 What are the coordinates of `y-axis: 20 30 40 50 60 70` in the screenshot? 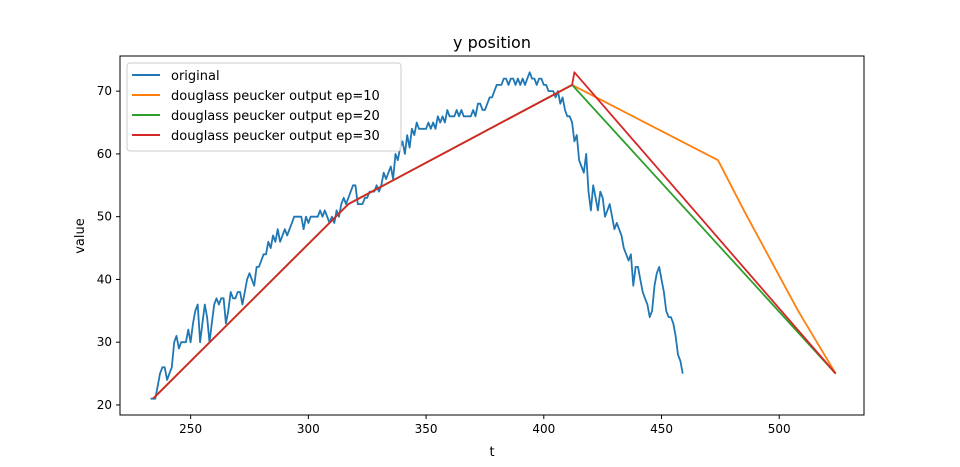 It's located at (108, 248).